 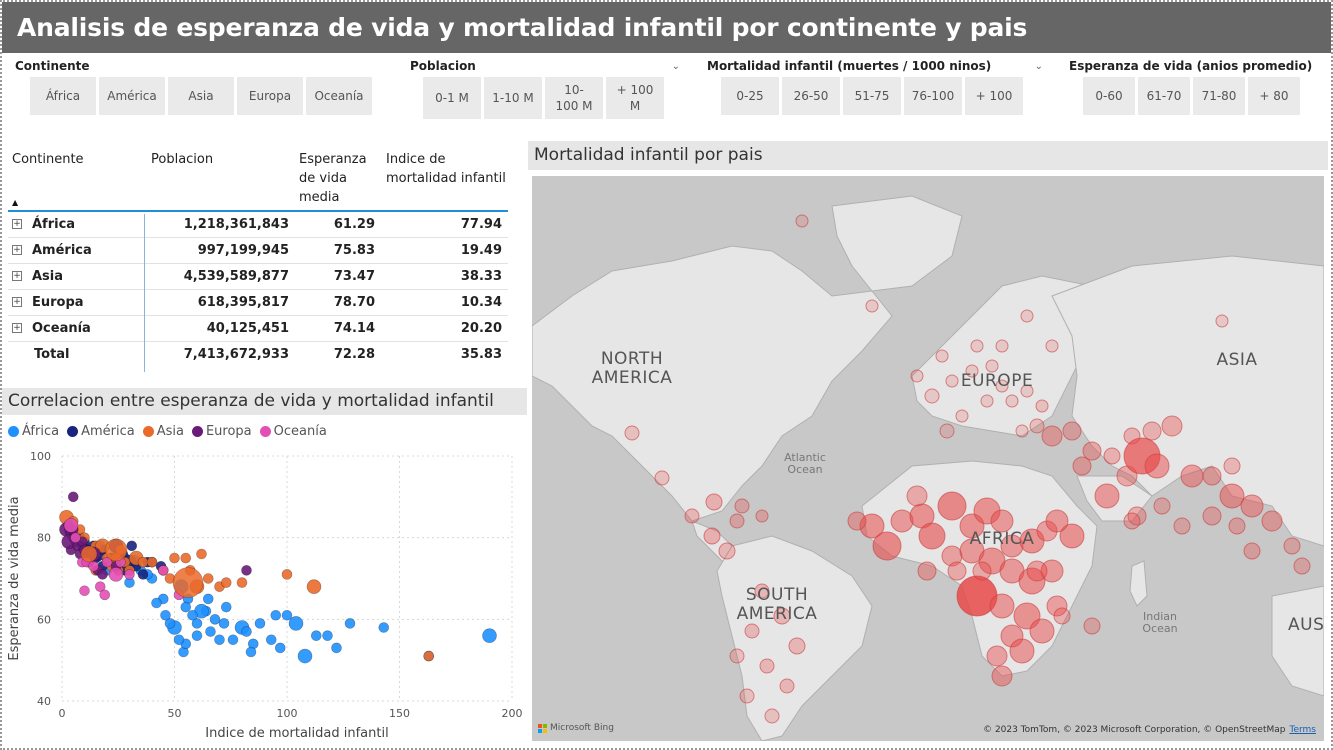 I want to click on matrix-row: + Oceanía 40,125,451 74.14 20.20, so click(x=258, y=329).